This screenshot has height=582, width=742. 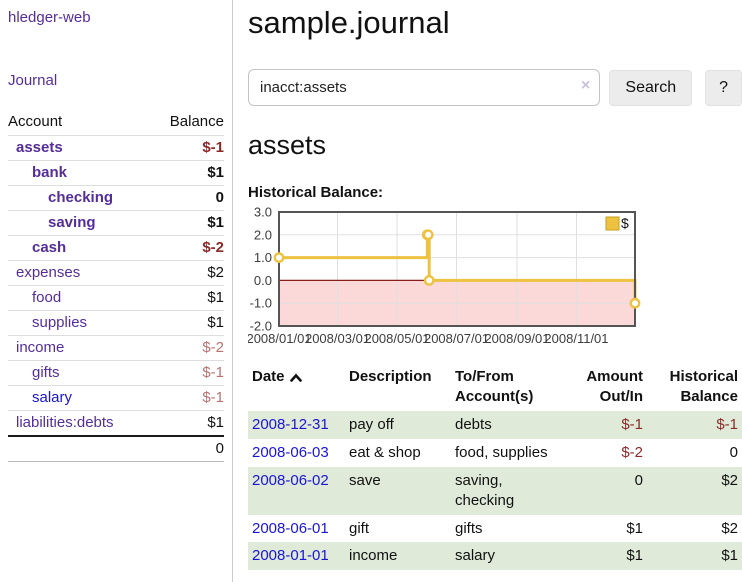 What do you see at coordinates (219, 448) in the screenshot?
I see `accounts-total-value: 0` at bounding box center [219, 448].